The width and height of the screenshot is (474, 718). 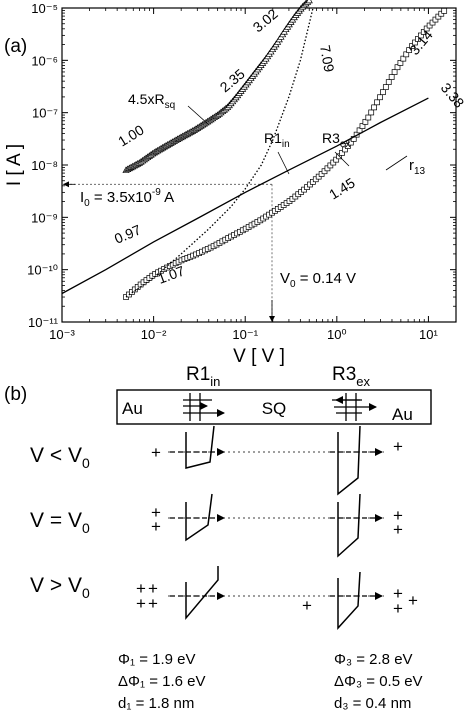 I want to click on y-tick-label: 10⁻⁹, so click(x=44, y=217).